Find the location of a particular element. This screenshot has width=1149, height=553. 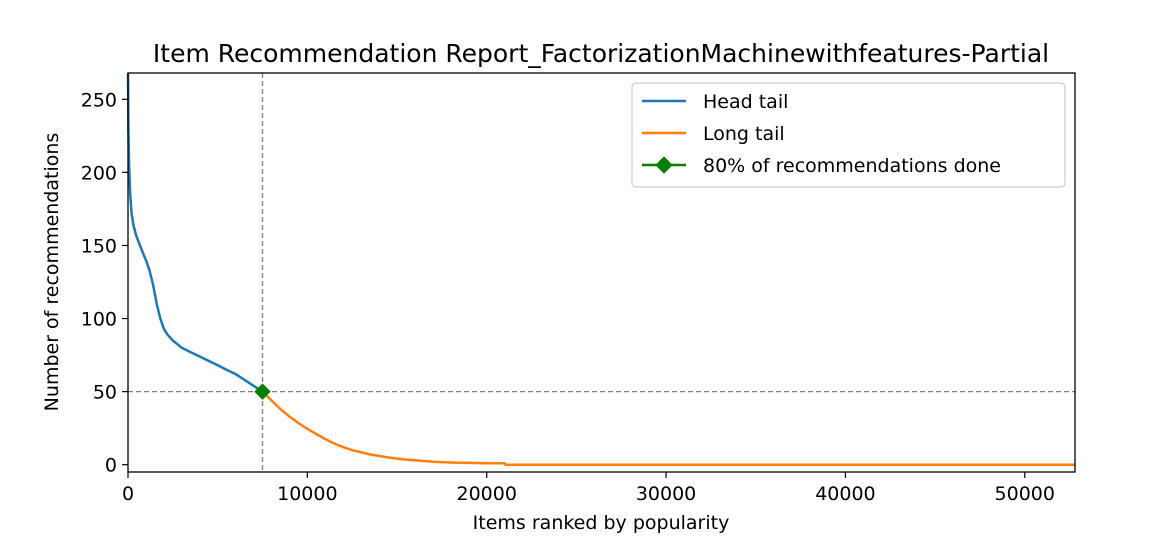

legend-label-head-tail: Head tail is located at coordinates (745, 102).